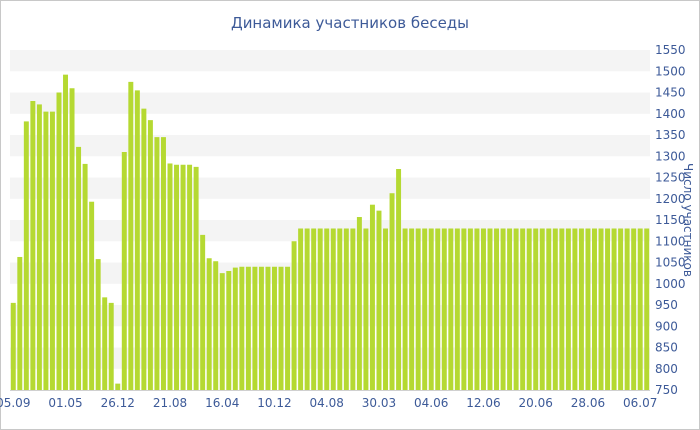 This screenshot has width=700, height=430. Describe the element at coordinates (670, 220) in the screenshot. I see `y-tick-label: 1150` at that location.